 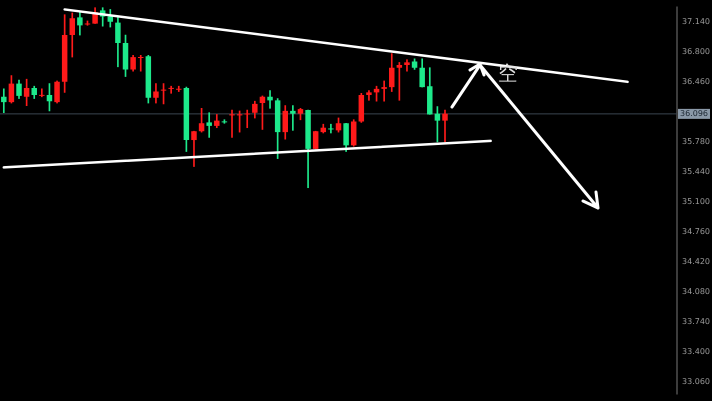 What do you see at coordinates (696, 51) in the screenshot?
I see `y-tick-label: 36.800` at bounding box center [696, 51].